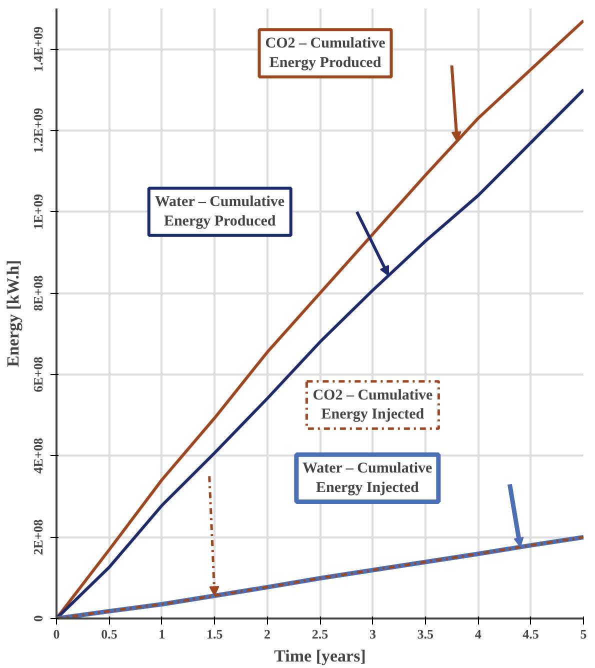 This screenshot has width=595, height=668. What do you see at coordinates (478, 634) in the screenshot?
I see `x-tick-label: 4` at bounding box center [478, 634].